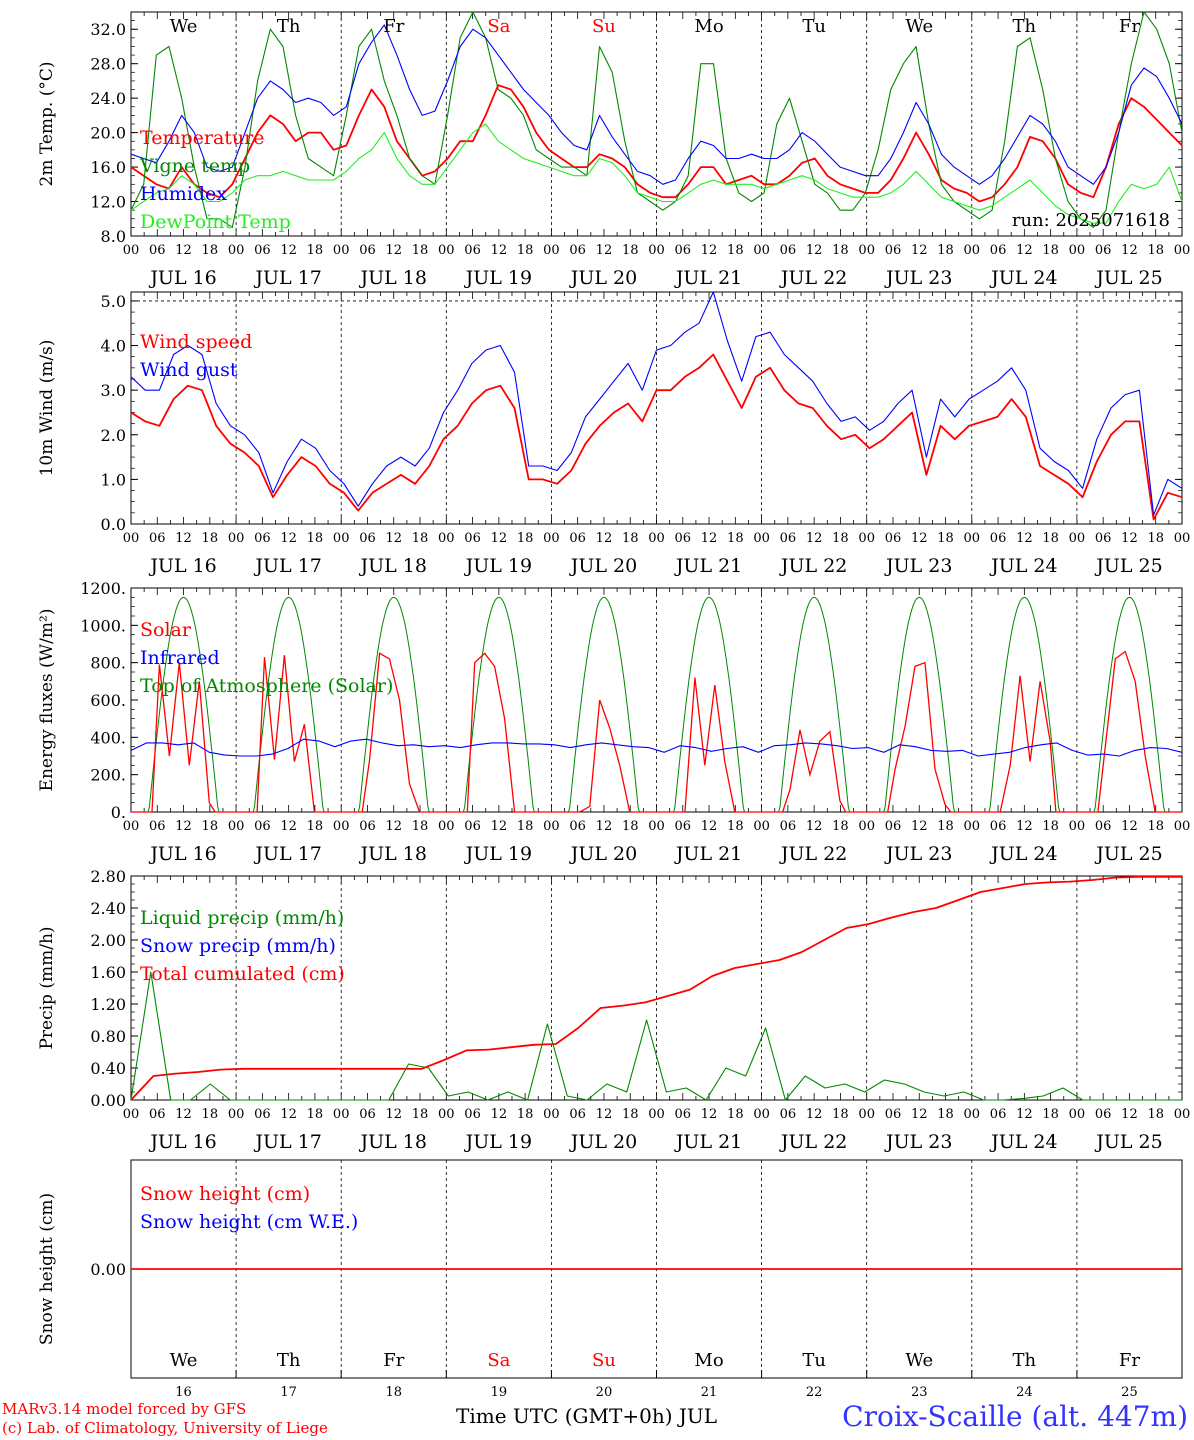  What do you see at coordinates (604, 1360) in the screenshot?
I see `day-name-label: Su` at bounding box center [604, 1360].